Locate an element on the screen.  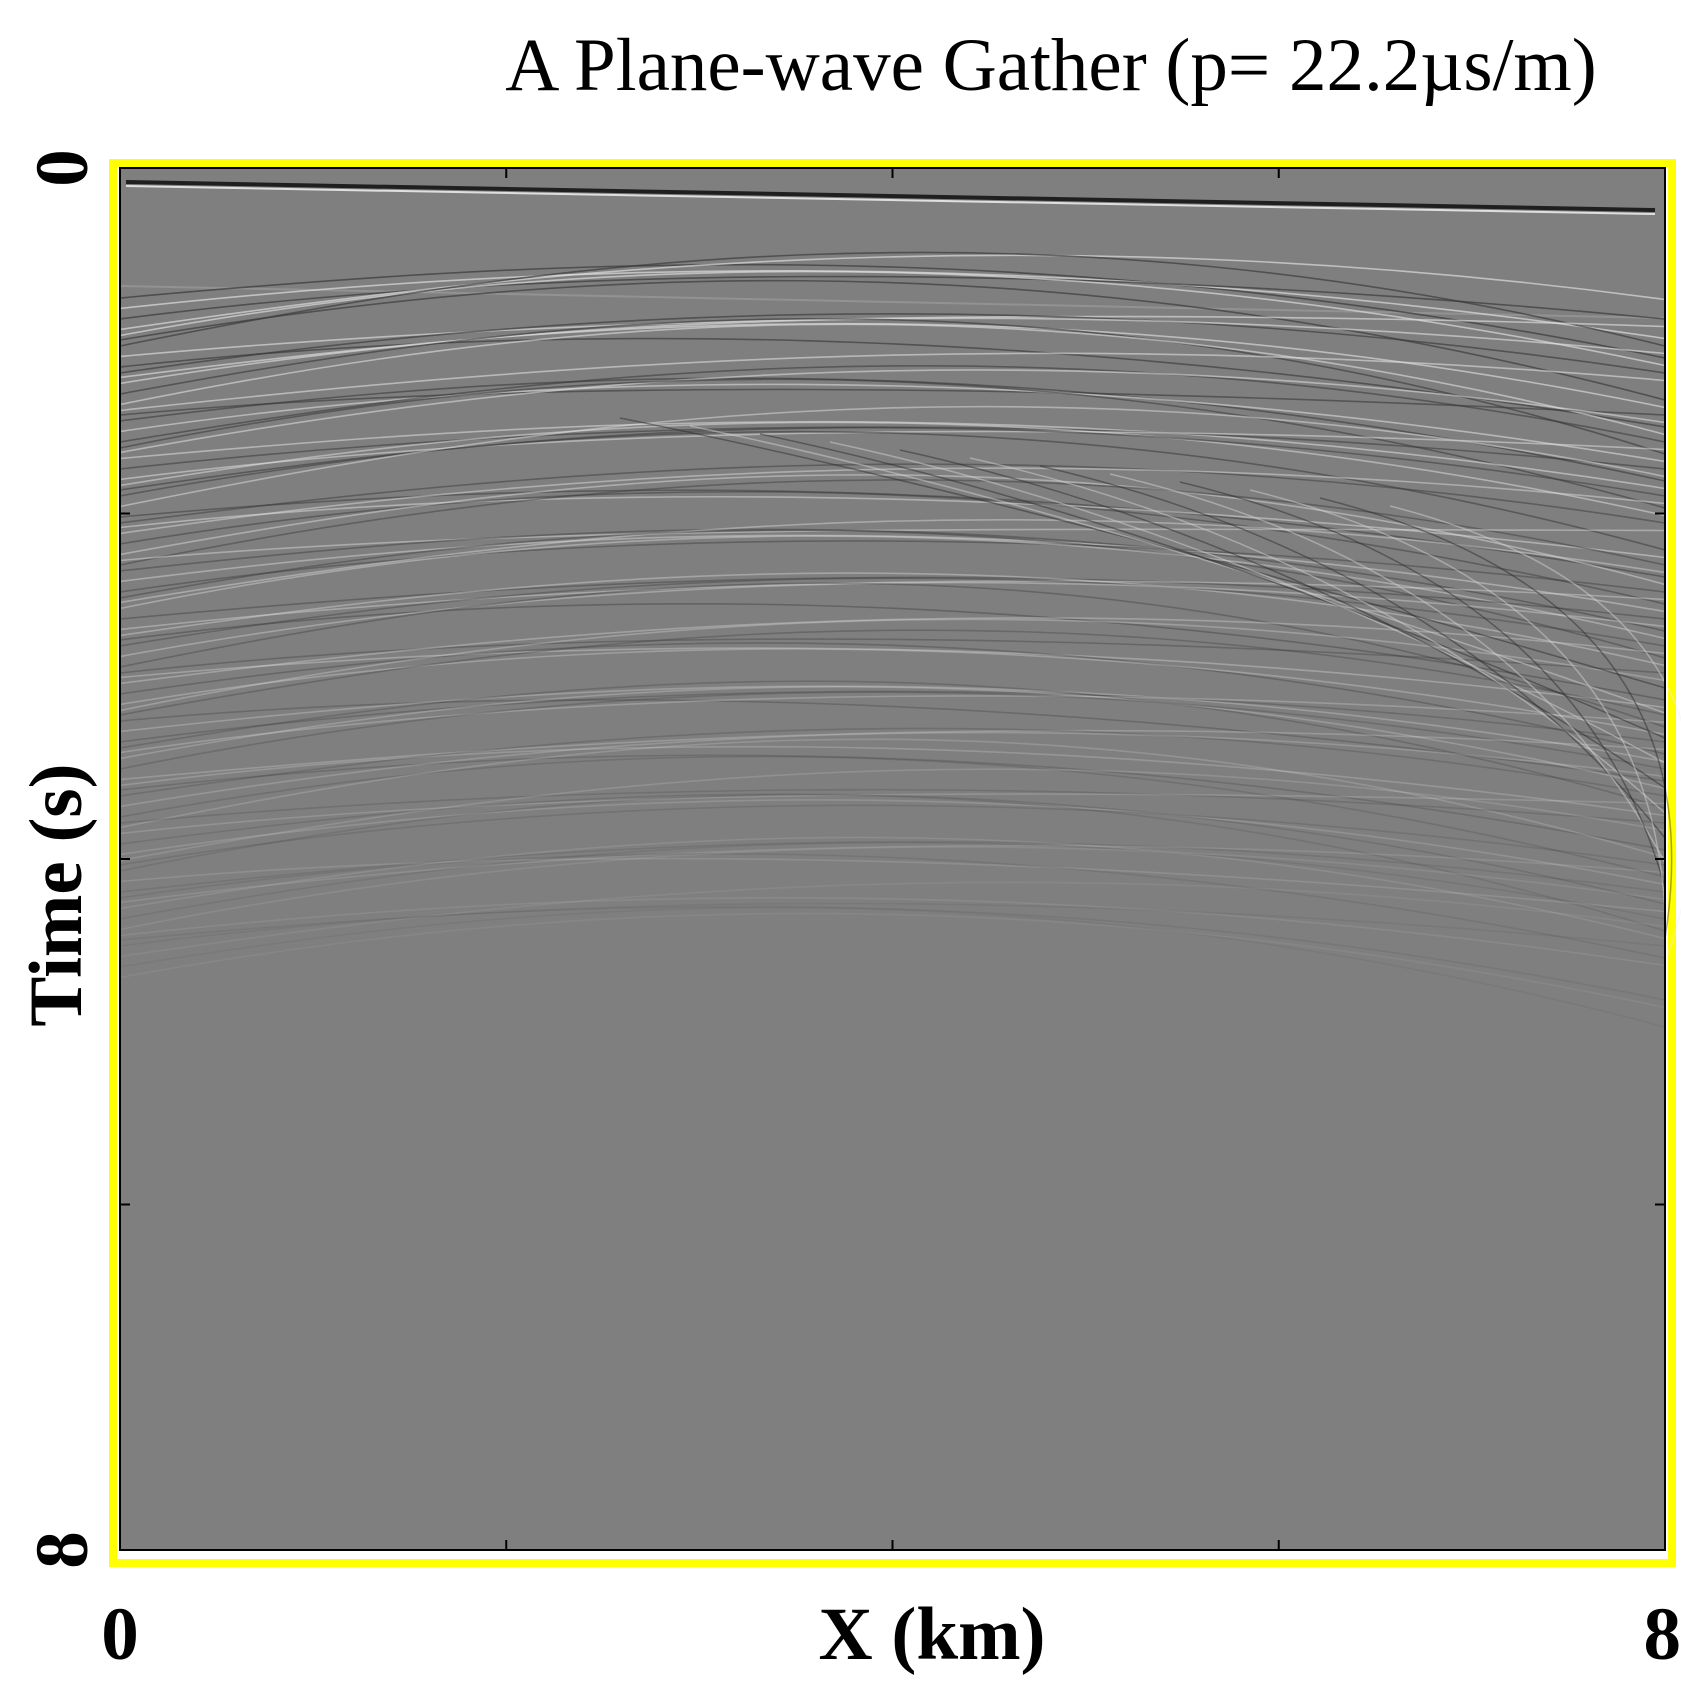
x-tick-label: 0 is located at coordinates (120, 1634).